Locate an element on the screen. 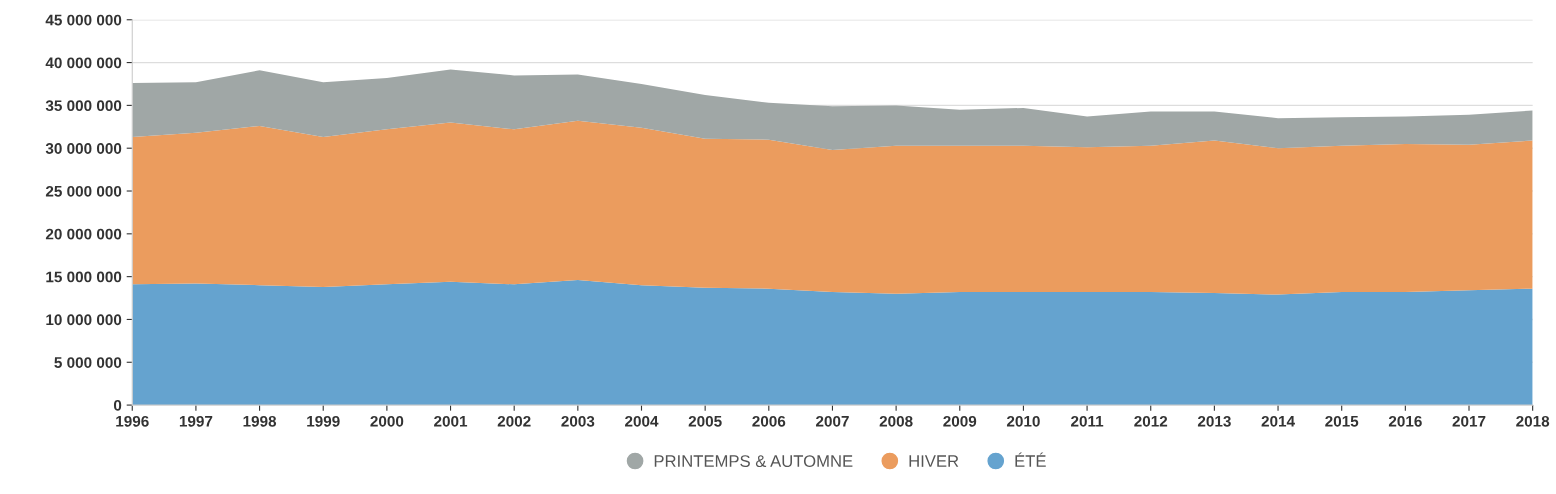  legend-label: ÉTÉ is located at coordinates (1030, 459).